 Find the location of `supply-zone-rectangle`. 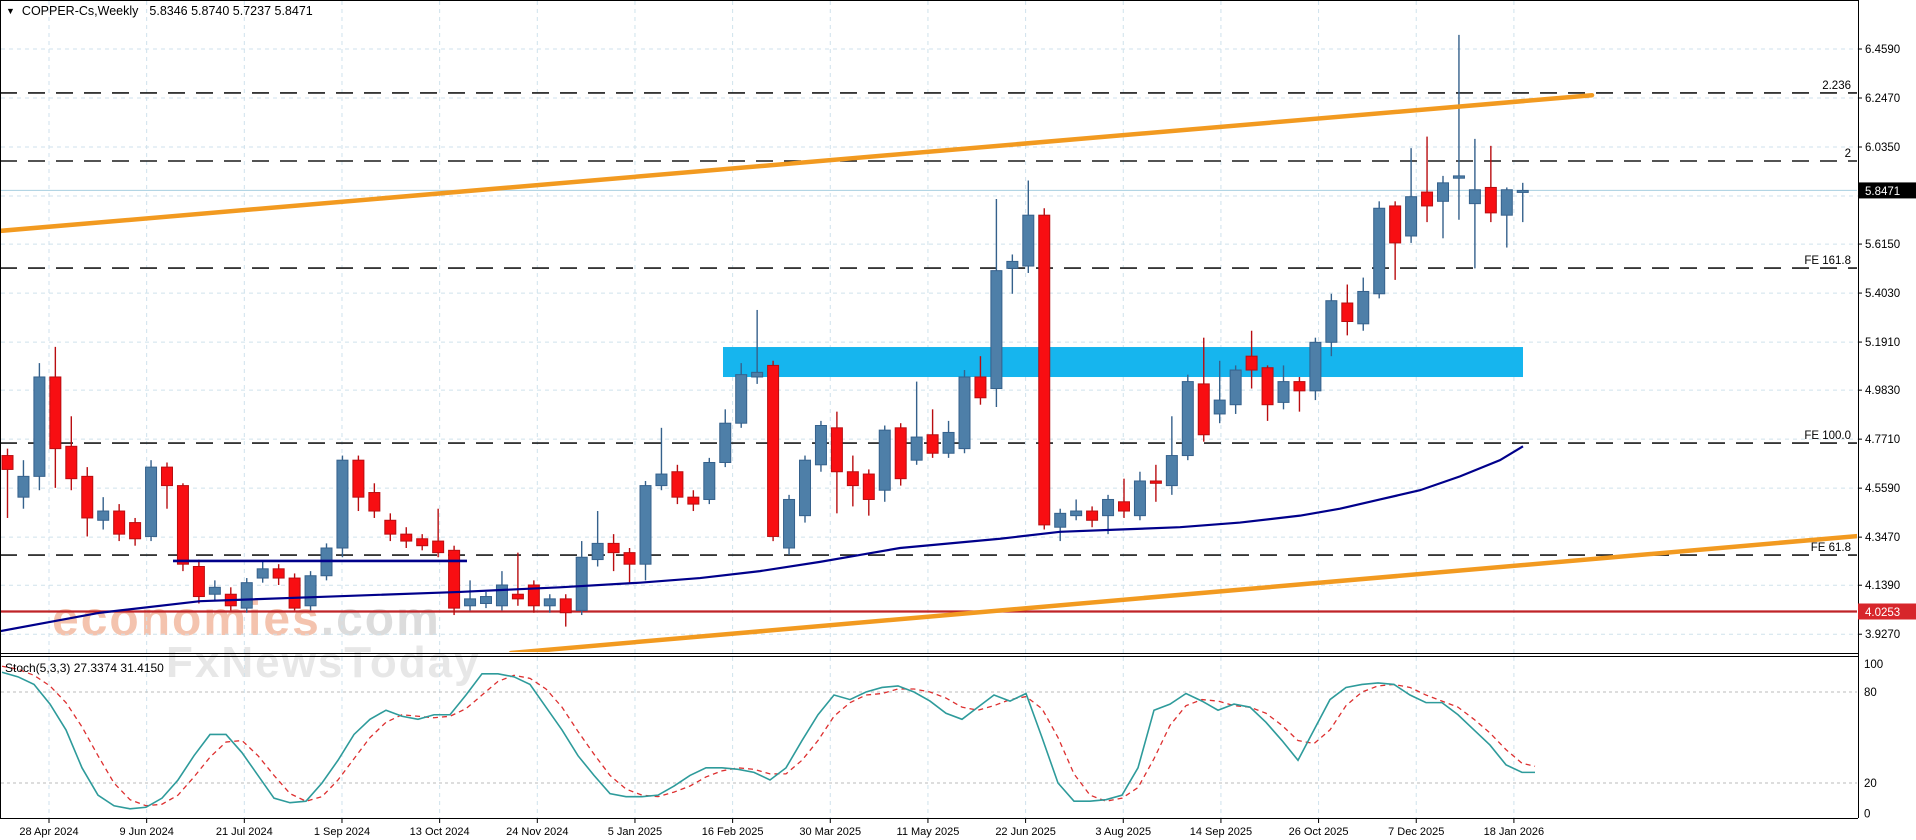

supply-zone-rectangle is located at coordinates (1123, 362).